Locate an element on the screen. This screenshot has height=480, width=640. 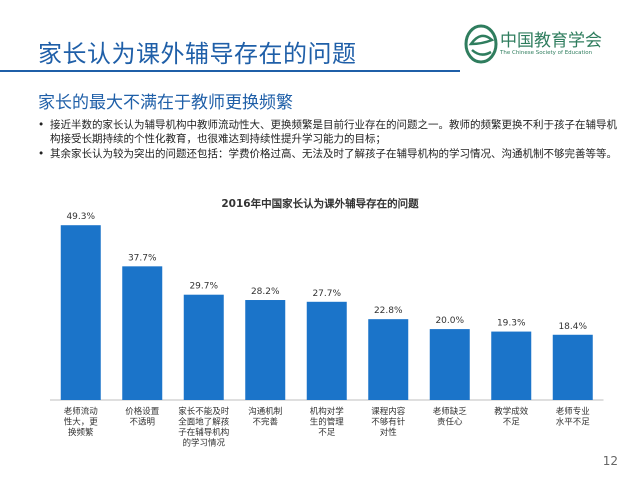
chart-title: 2016年中国家长认为课外辅导存在的问题 is located at coordinates (320, 204).